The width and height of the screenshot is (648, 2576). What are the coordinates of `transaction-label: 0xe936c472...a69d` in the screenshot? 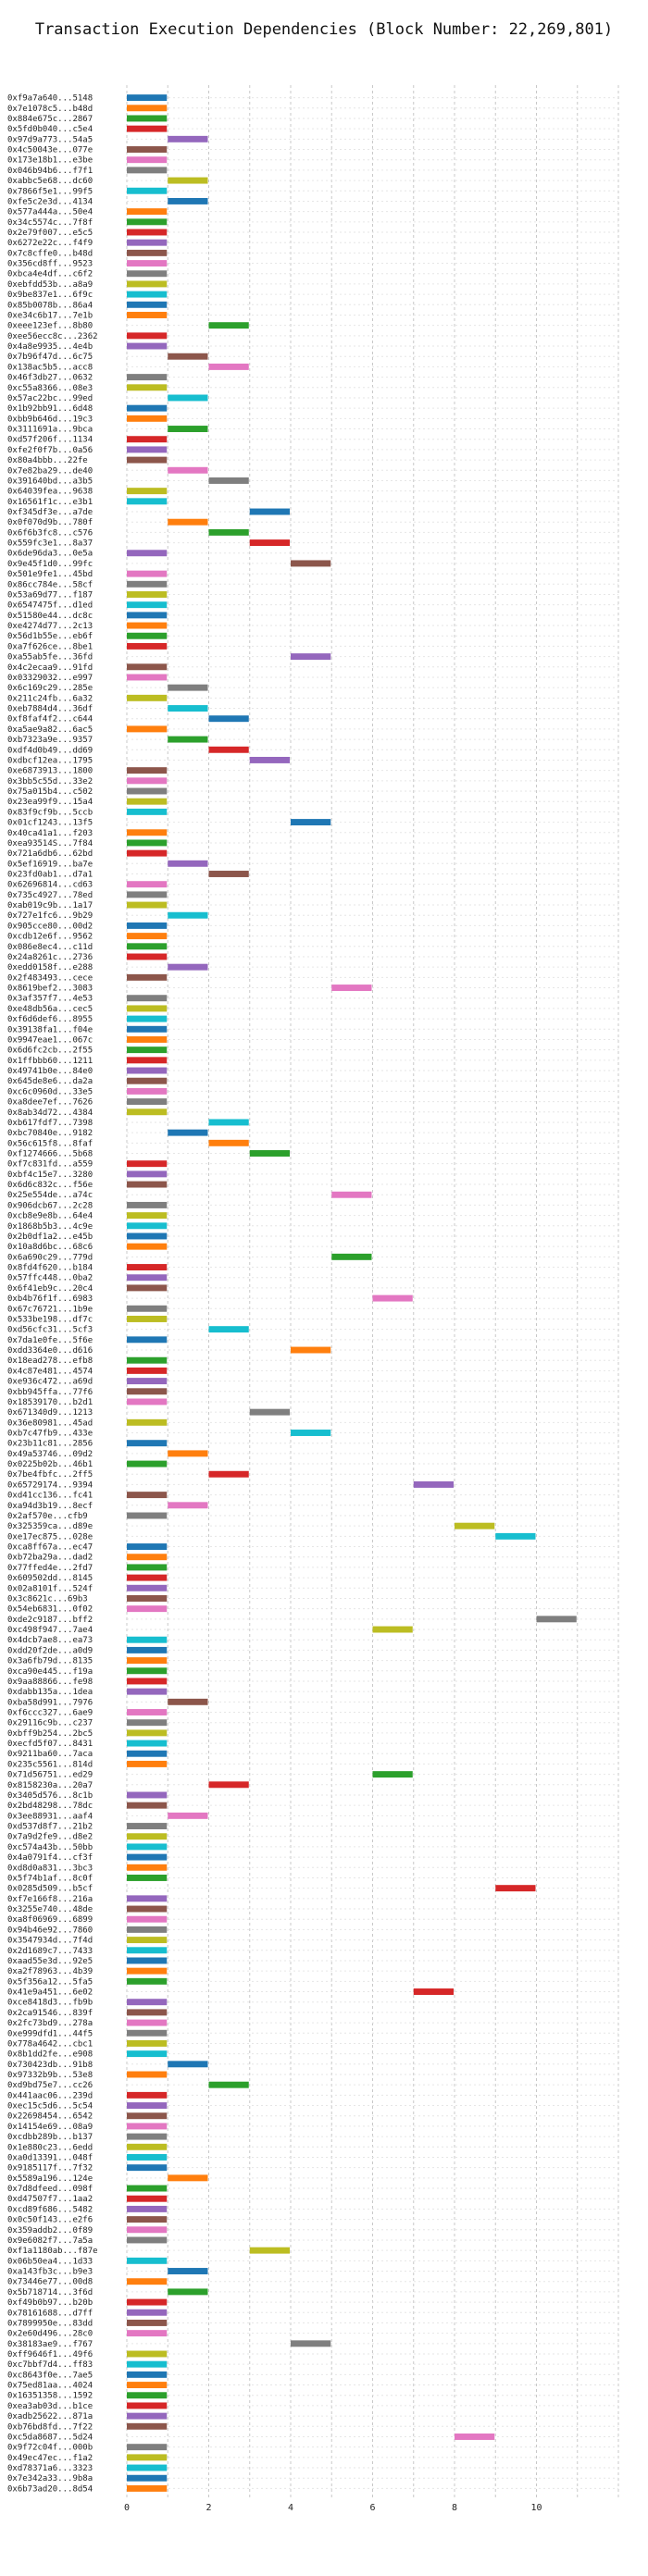 It's located at (50, 1382).